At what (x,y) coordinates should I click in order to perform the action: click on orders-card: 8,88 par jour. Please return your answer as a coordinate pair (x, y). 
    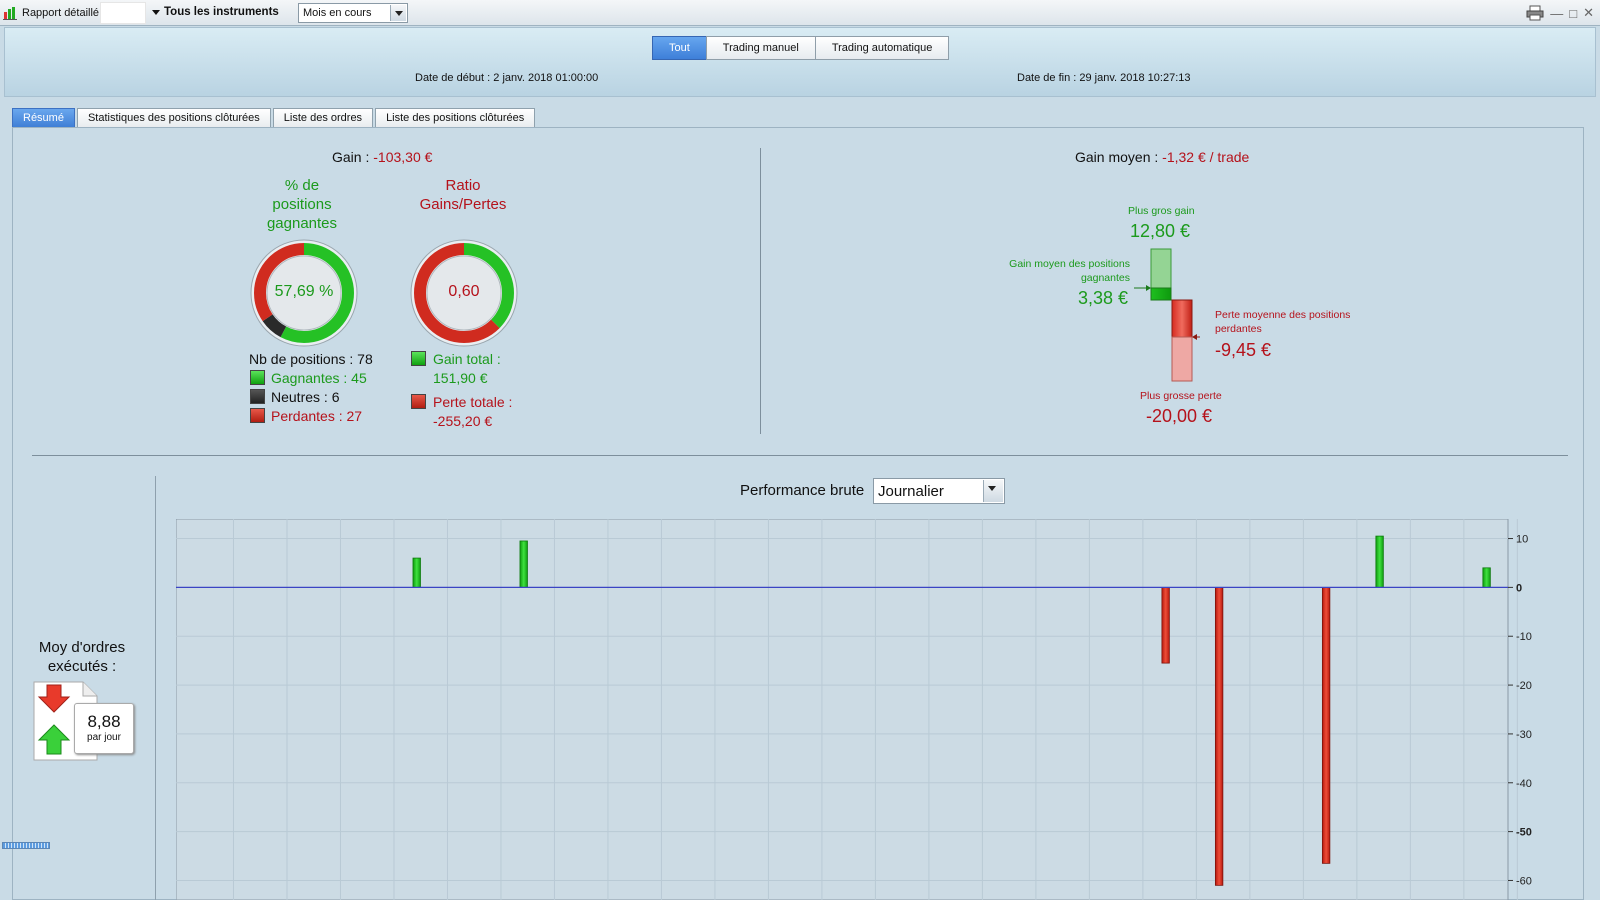
    Looking at the image, I should click on (84, 721).